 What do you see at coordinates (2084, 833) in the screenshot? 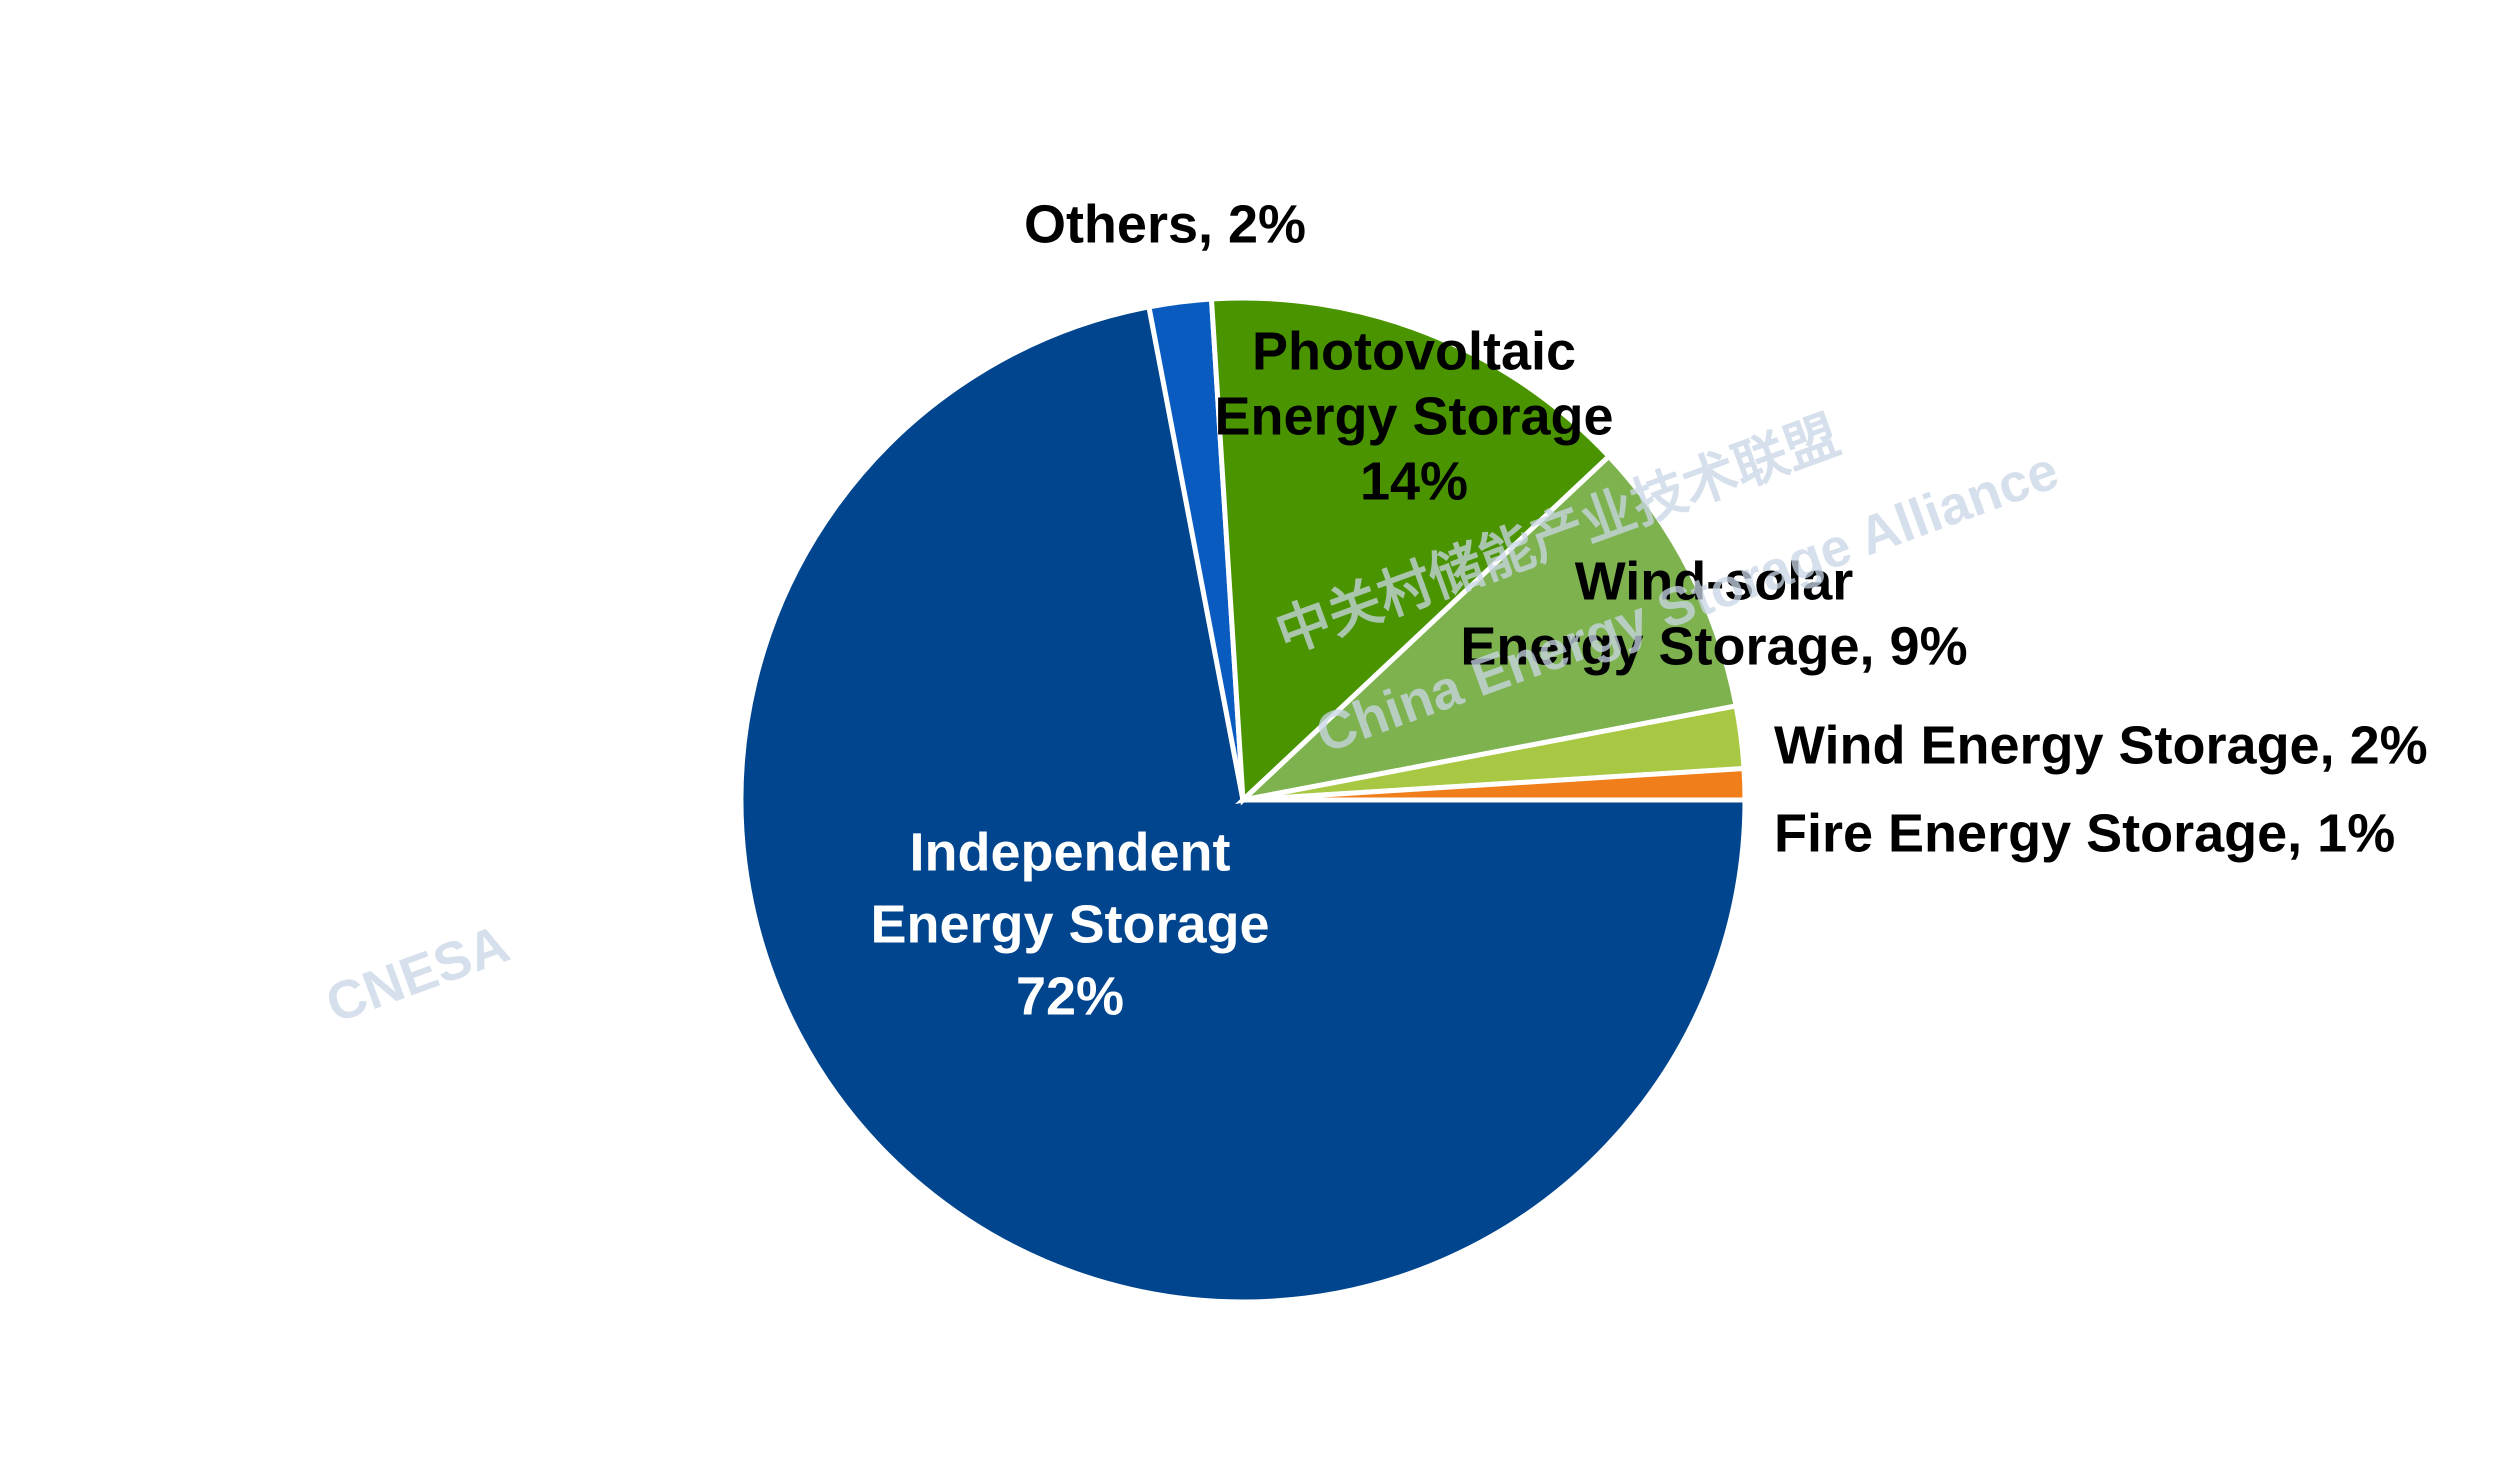
I see `data-label: Fire Energy Storage, 1%` at bounding box center [2084, 833].